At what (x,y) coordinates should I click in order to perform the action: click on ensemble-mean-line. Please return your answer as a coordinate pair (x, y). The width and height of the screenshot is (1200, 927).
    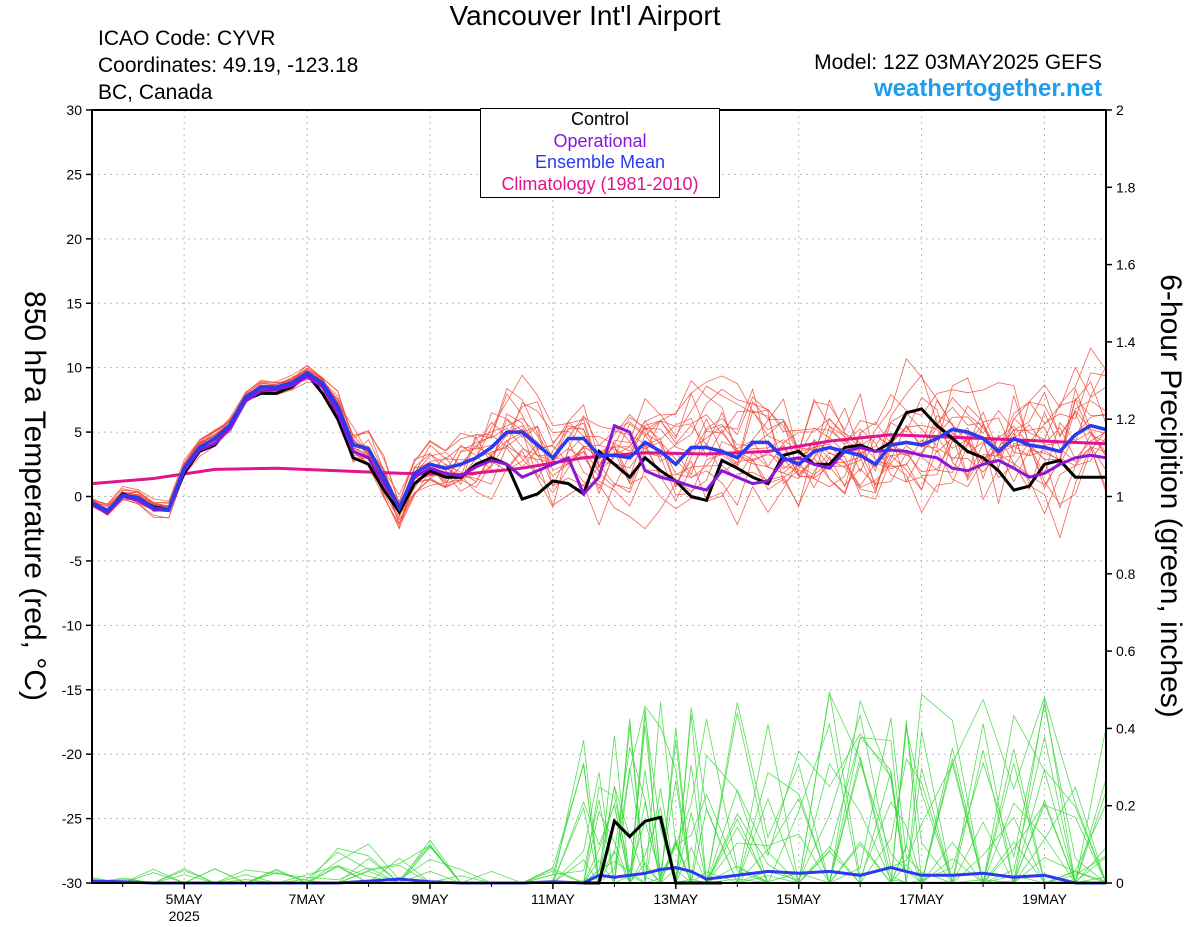
    Looking at the image, I should click on (599, 441).